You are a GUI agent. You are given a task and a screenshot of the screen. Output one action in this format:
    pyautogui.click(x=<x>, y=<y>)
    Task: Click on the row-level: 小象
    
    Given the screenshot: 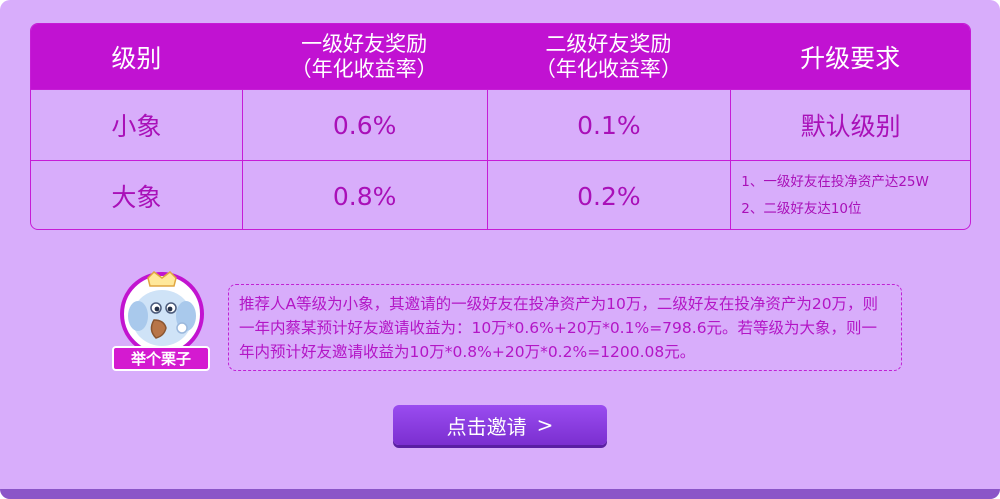 What is the action you would take?
    pyautogui.click(x=136, y=126)
    